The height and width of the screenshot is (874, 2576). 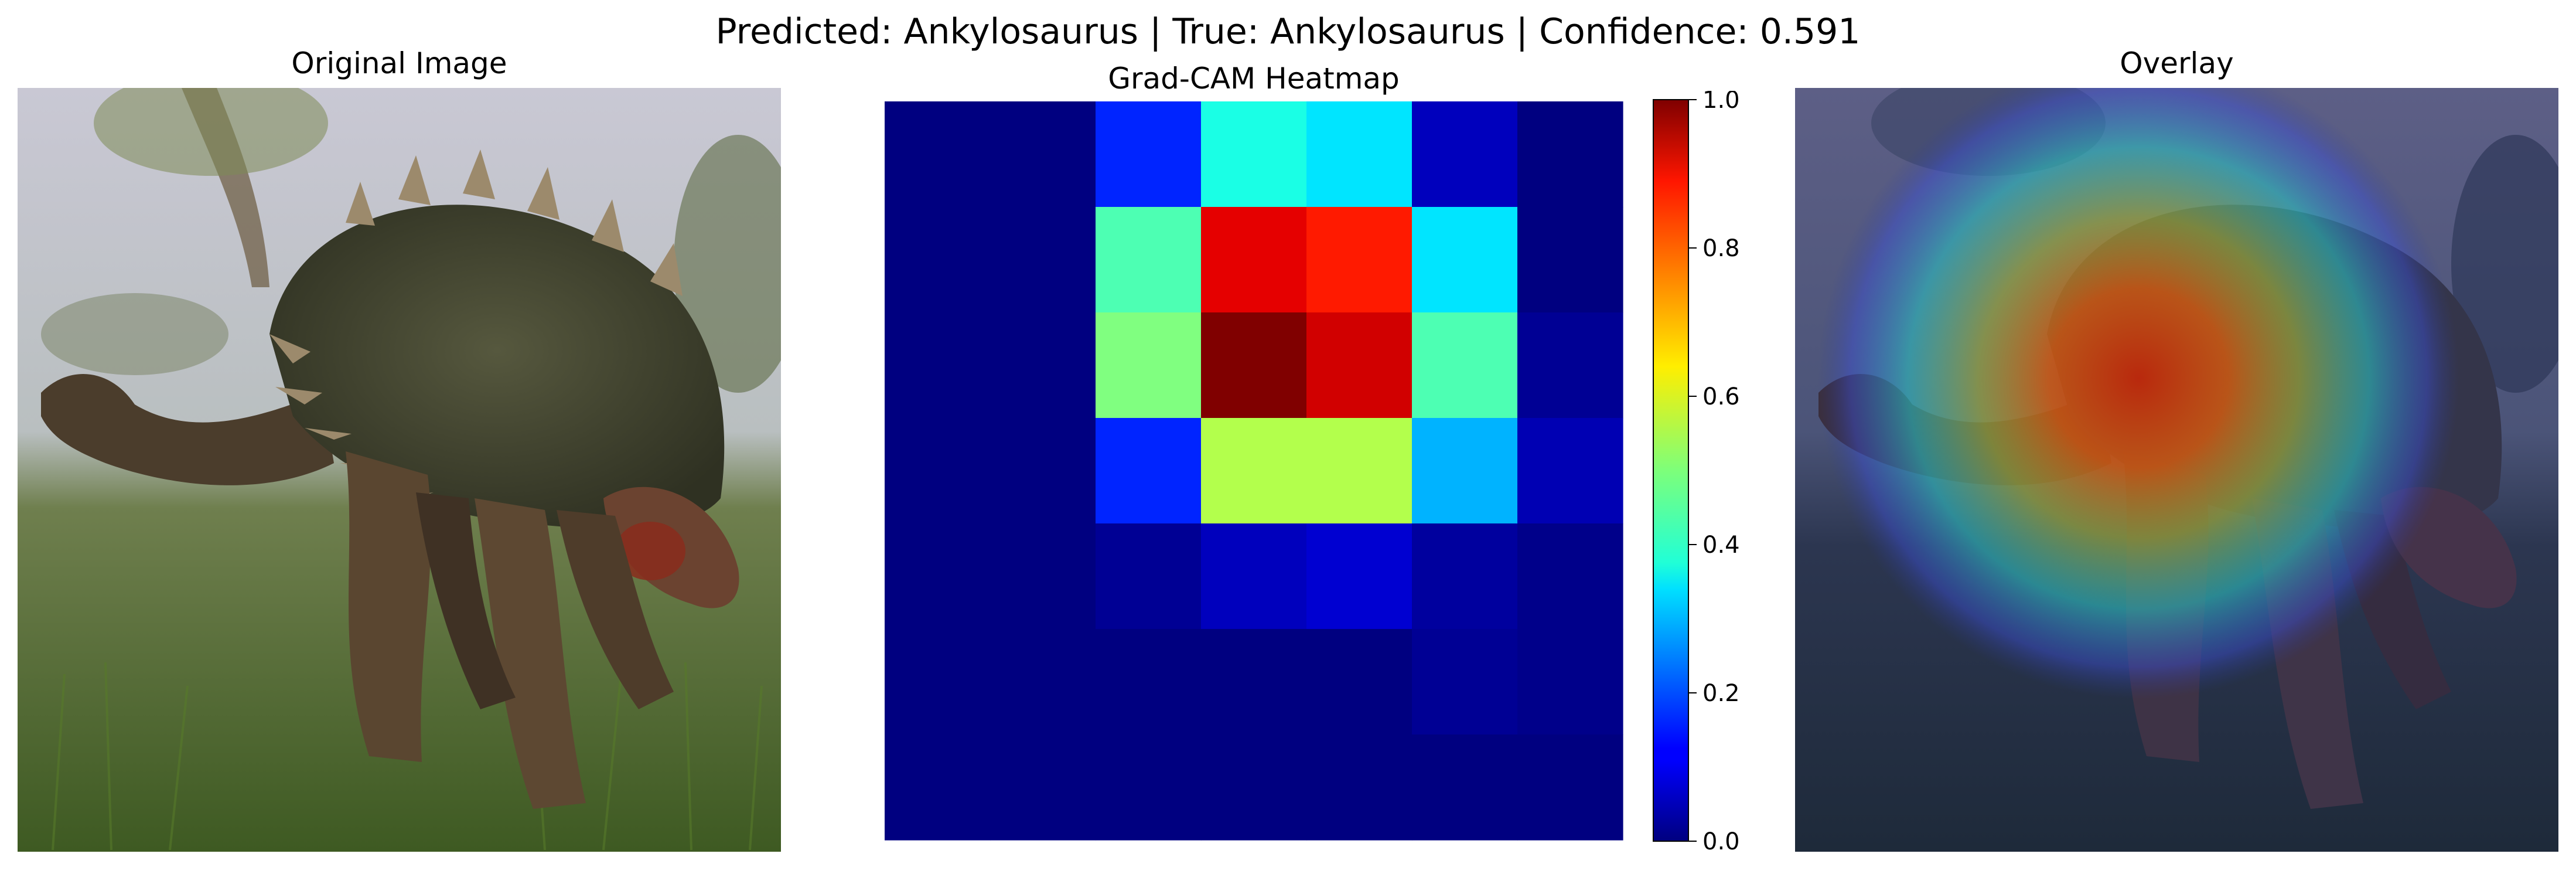 What do you see at coordinates (1721, 545) in the screenshot?
I see `colorbar-tick-label: 0.4` at bounding box center [1721, 545].